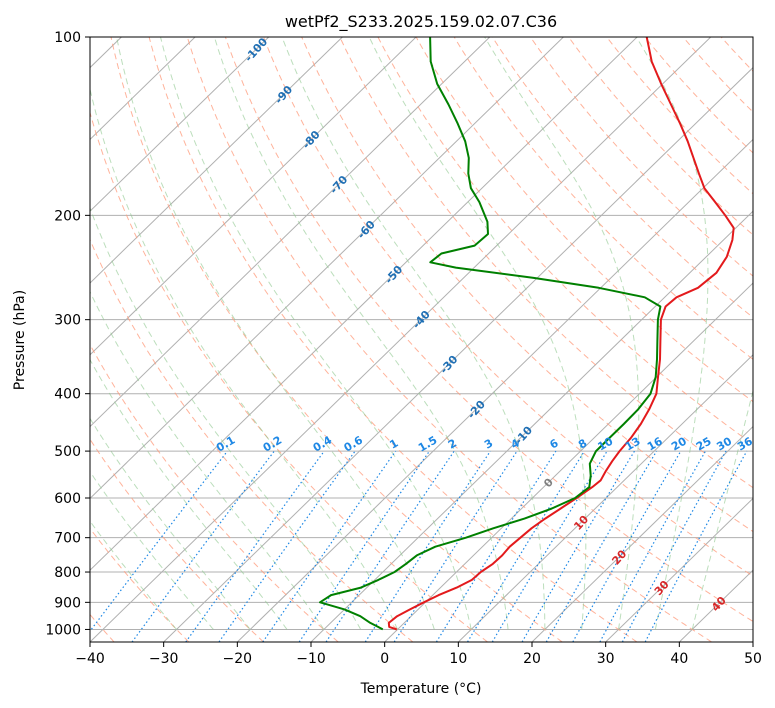  I want to click on y-tick-label: 400, so click(67, 395).